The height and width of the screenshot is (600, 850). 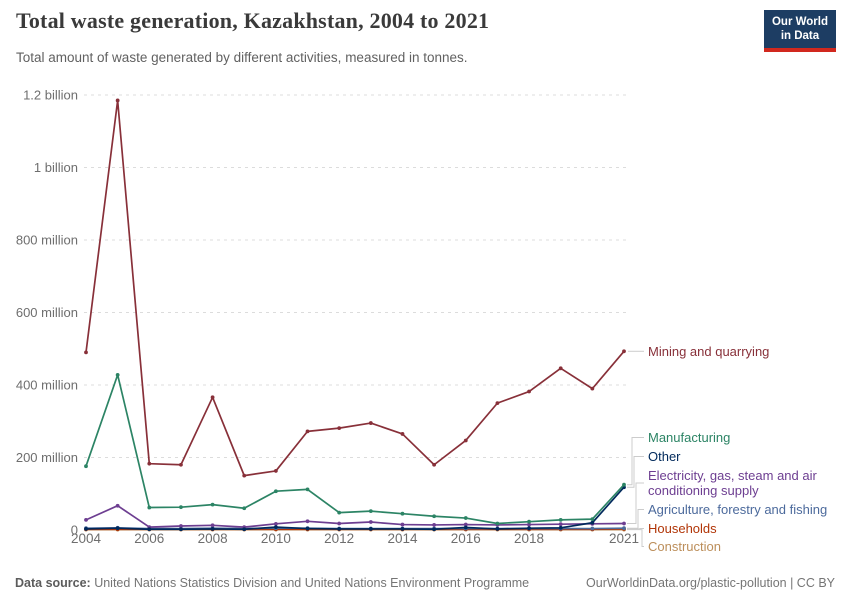 What do you see at coordinates (149, 538) in the screenshot?
I see `x-tick-label: 2006` at bounding box center [149, 538].